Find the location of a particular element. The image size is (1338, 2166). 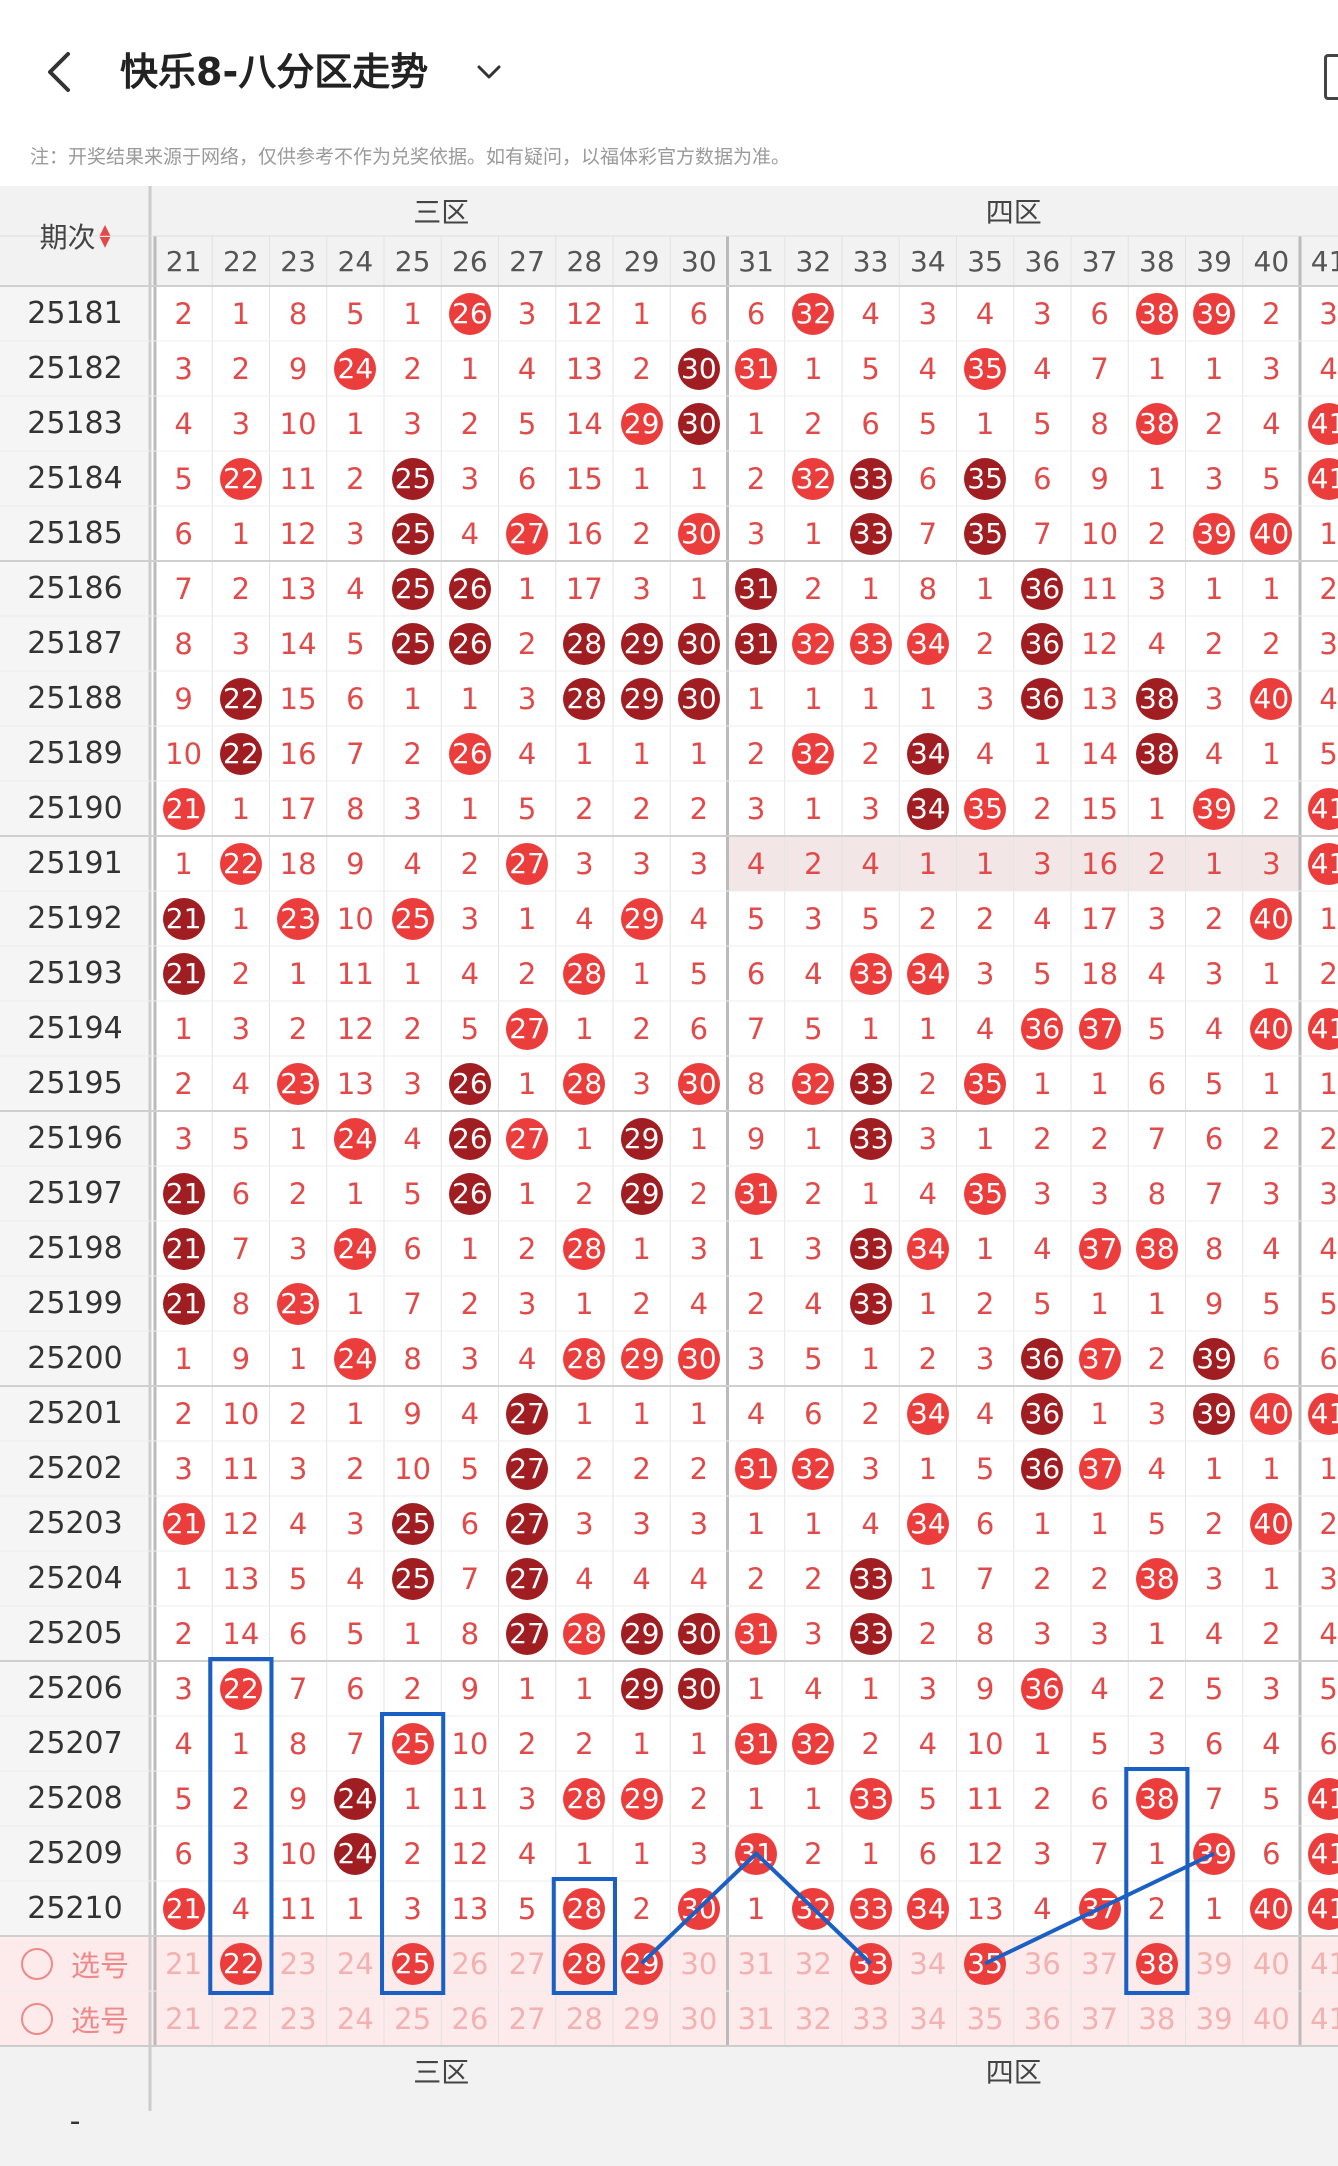

selected-number-ball: 33 is located at coordinates (870, 1963).